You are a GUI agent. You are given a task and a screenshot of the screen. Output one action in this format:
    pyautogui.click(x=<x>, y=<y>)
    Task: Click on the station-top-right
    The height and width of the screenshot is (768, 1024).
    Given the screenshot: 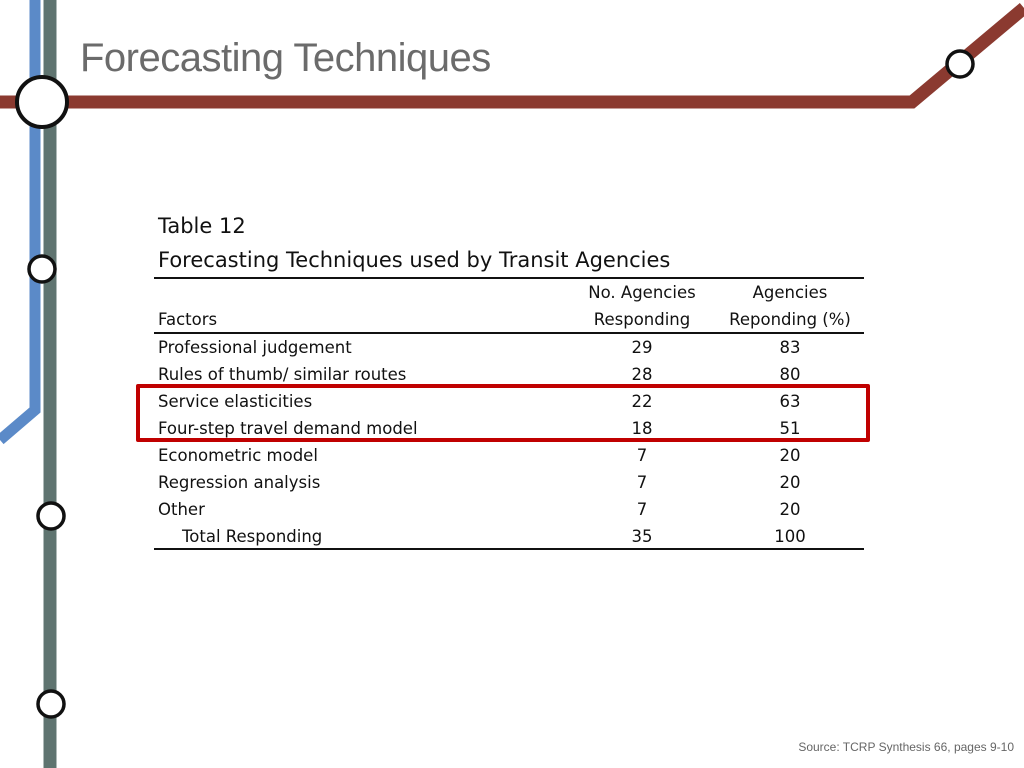 What is the action you would take?
    pyautogui.click(x=960, y=64)
    